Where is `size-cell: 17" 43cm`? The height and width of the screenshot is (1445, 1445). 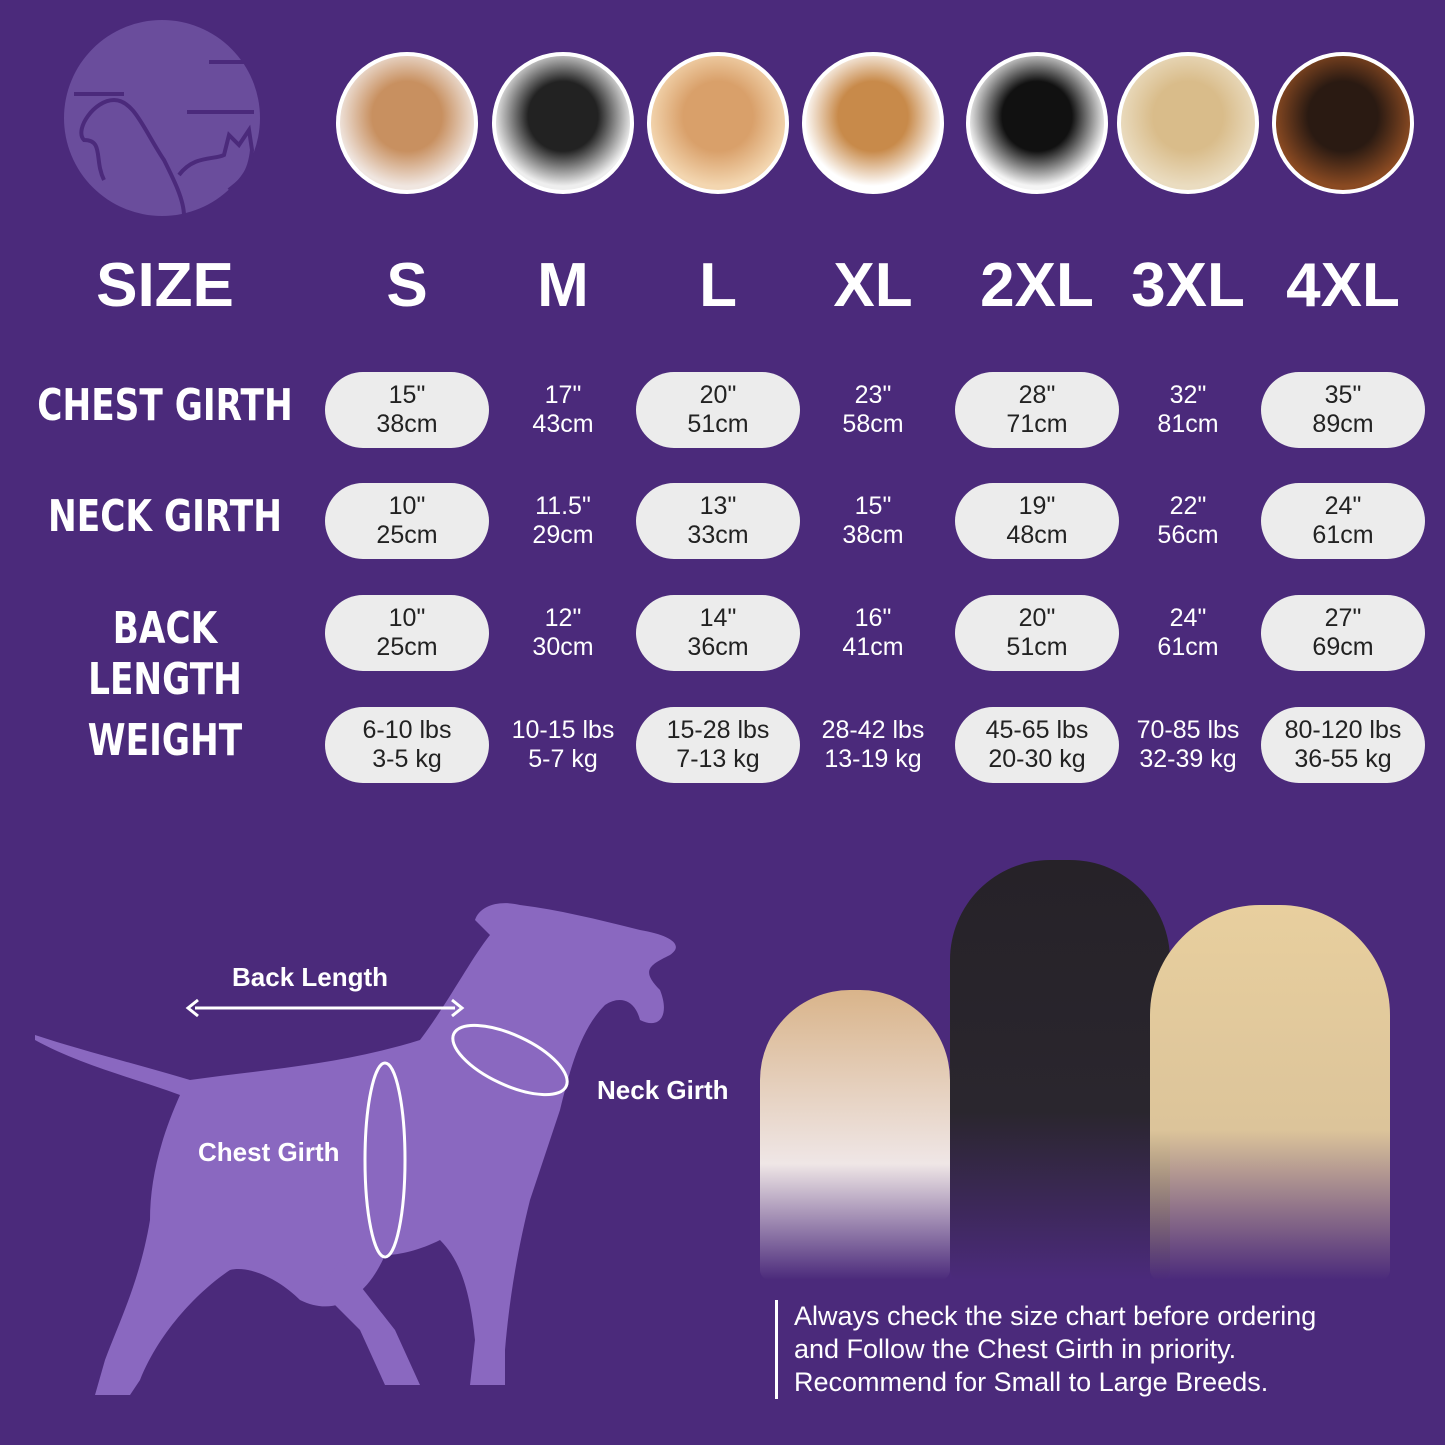
size-cell: 17" 43cm is located at coordinates (563, 410).